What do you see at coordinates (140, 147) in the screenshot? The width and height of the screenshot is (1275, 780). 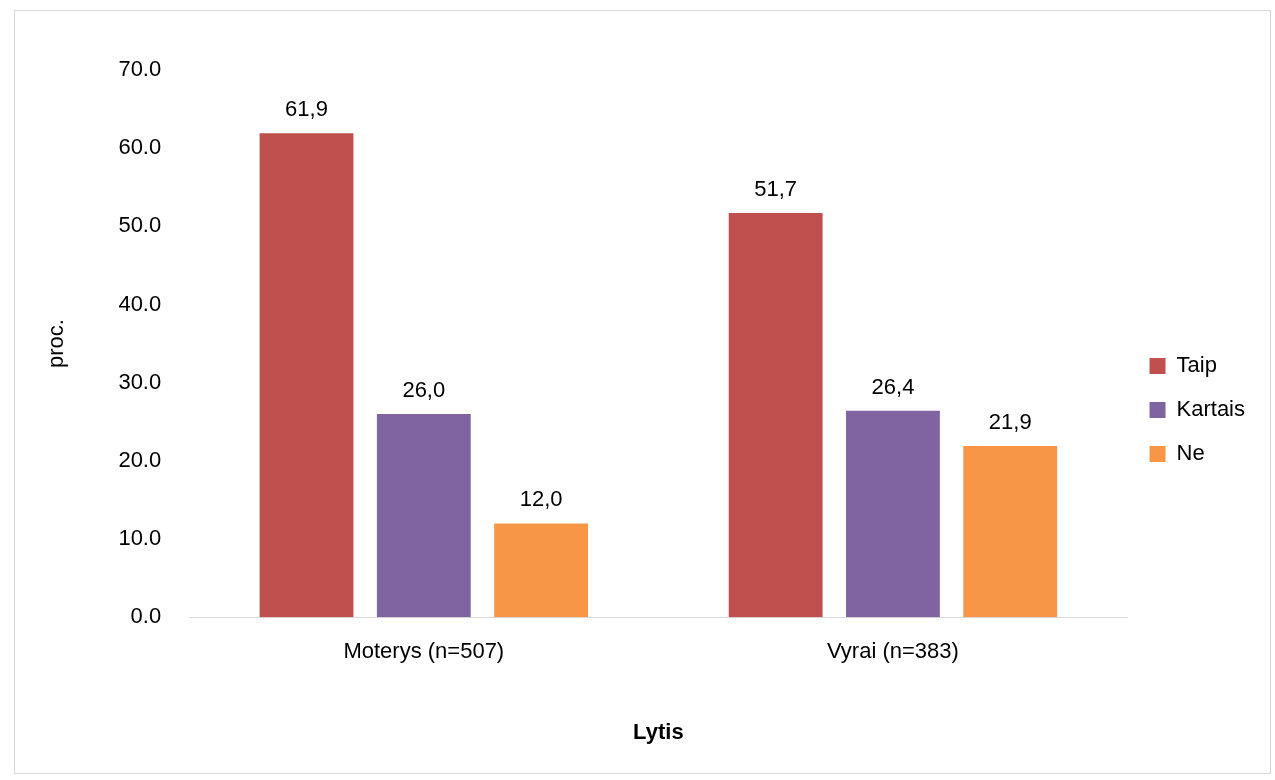 I see `y-tick-label: 60.0` at bounding box center [140, 147].